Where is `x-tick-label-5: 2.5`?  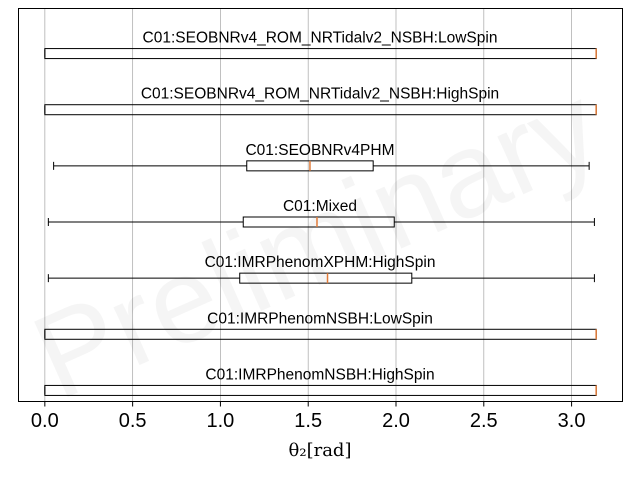 x-tick-label-5: 2.5 is located at coordinates (484, 421).